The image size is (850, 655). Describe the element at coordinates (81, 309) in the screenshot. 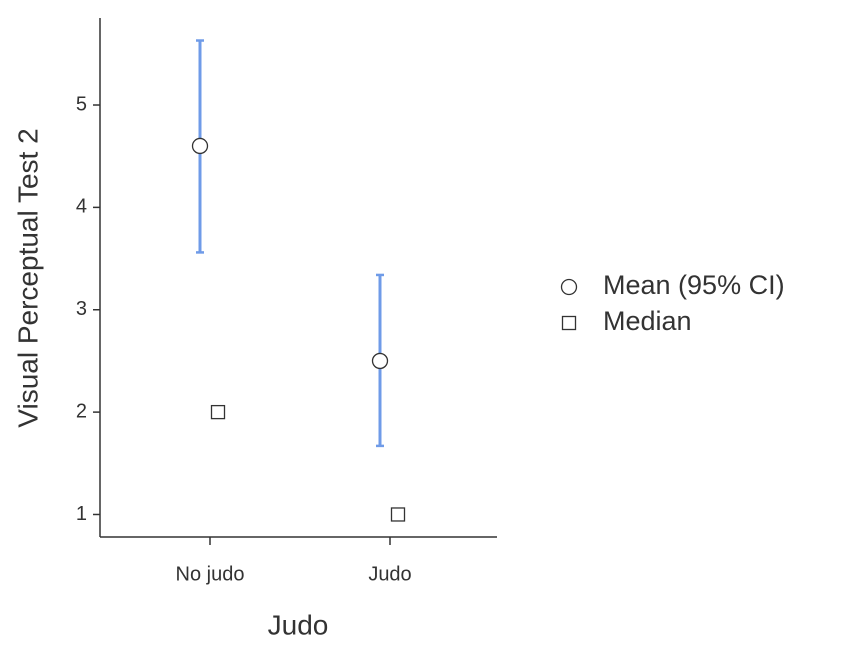

I see `y-tick-label: 3` at that location.